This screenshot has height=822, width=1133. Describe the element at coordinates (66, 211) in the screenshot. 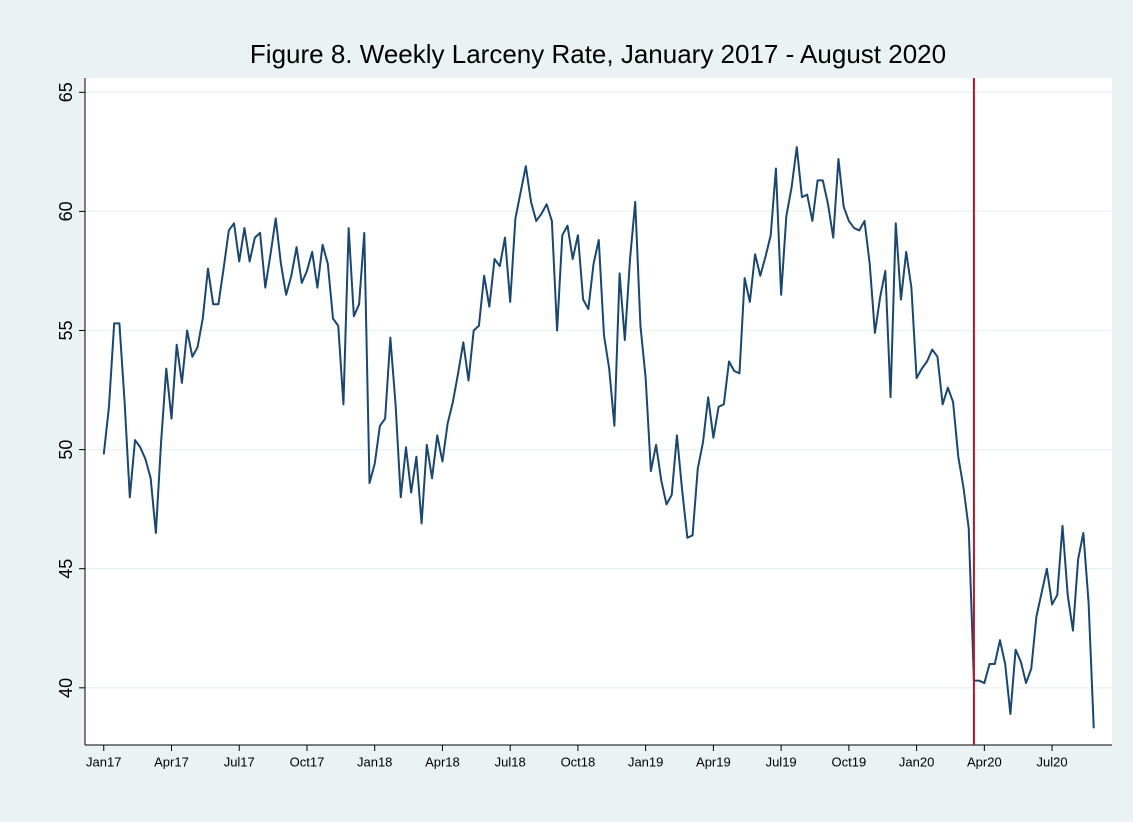

I see `y-tick-label: 60` at that location.